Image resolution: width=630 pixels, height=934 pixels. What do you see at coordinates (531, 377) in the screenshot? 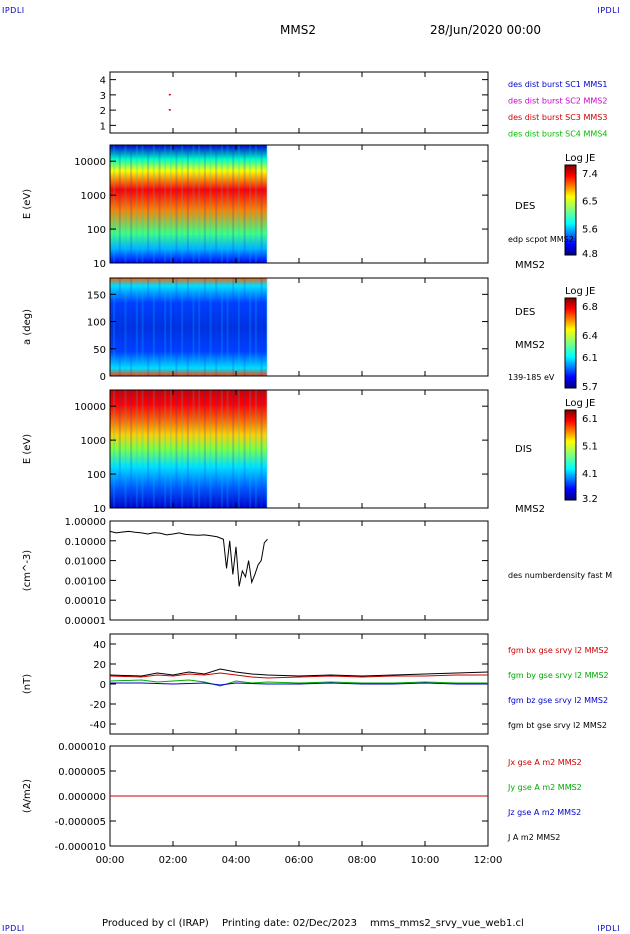
I see `des-pitch-panel-side-label: 139-185 eV` at bounding box center [531, 377].